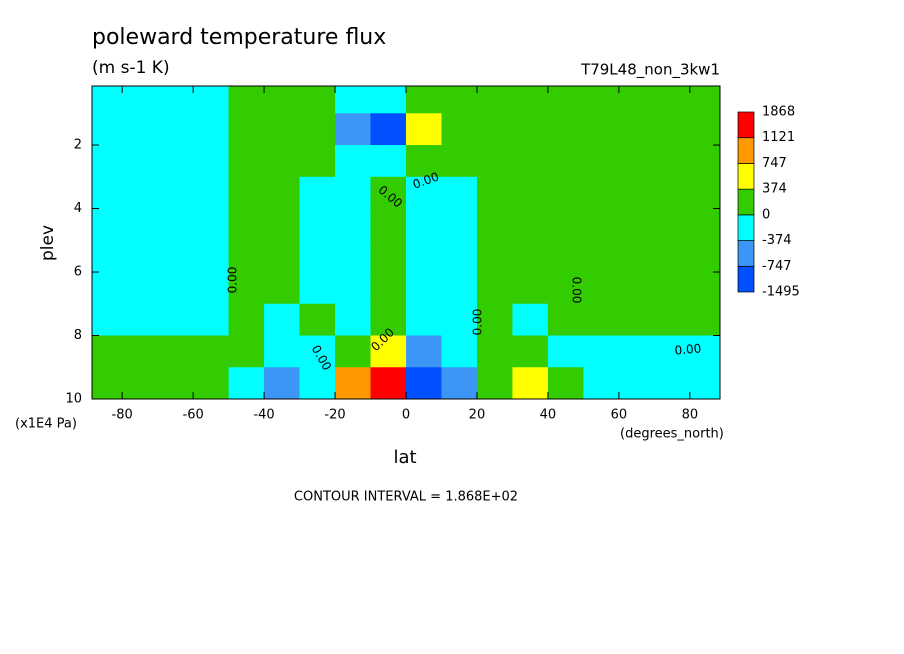  I want to click on y-tick-label: 2, so click(78, 145).